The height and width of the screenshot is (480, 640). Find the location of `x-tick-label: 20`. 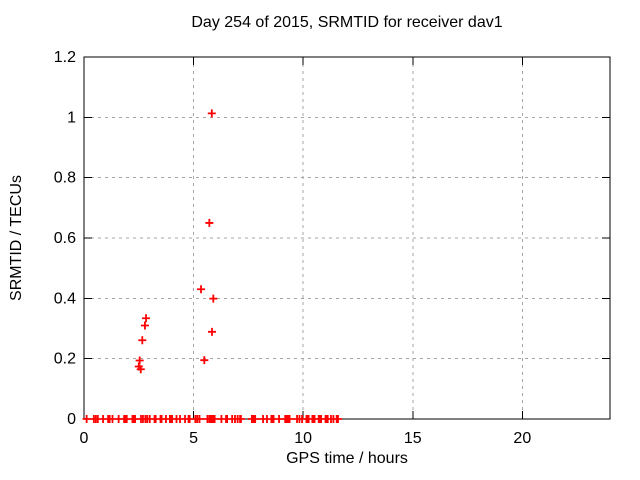

x-tick-label: 20 is located at coordinates (522, 438).